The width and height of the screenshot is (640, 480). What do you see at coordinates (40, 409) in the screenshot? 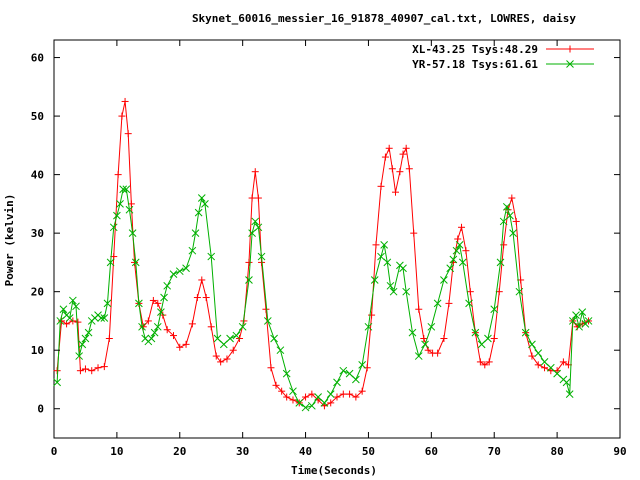
I see `y-tick-label: 0` at bounding box center [40, 409].